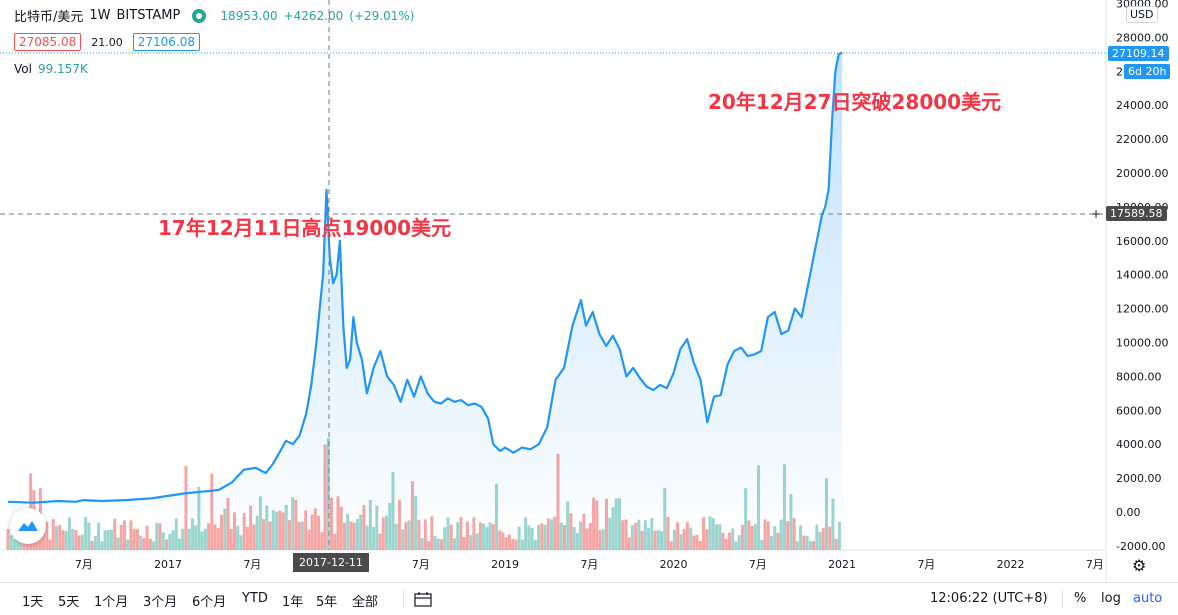  I want to click on symbol-name: 比特币/美元, so click(49, 17).